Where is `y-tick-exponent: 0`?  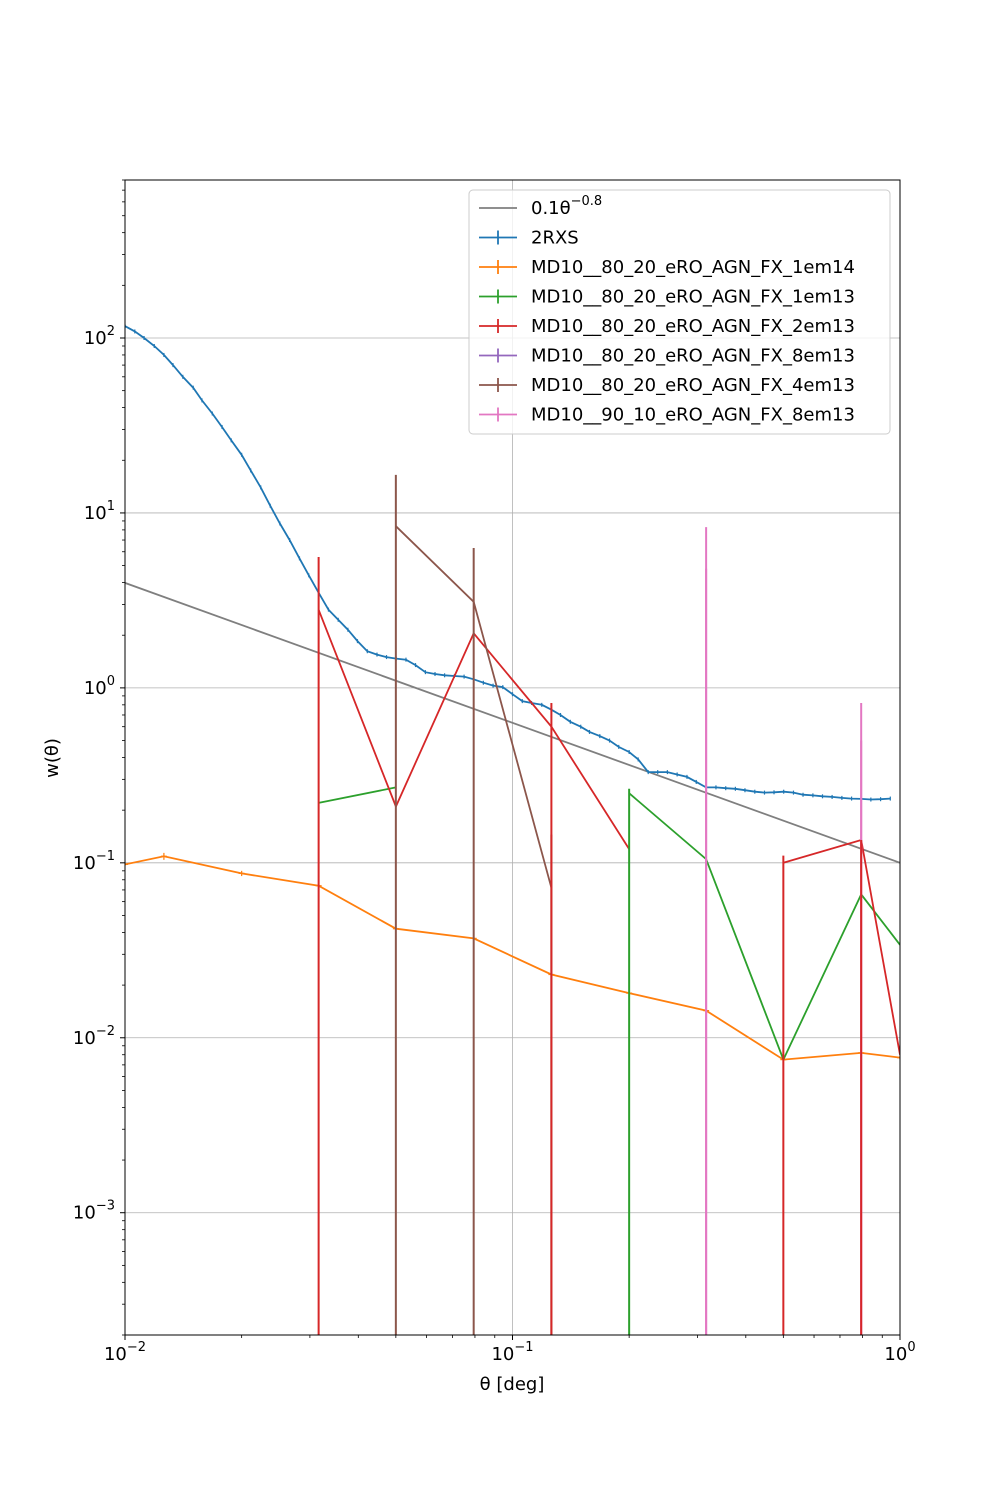
y-tick-exponent: 0 is located at coordinates (111, 681).